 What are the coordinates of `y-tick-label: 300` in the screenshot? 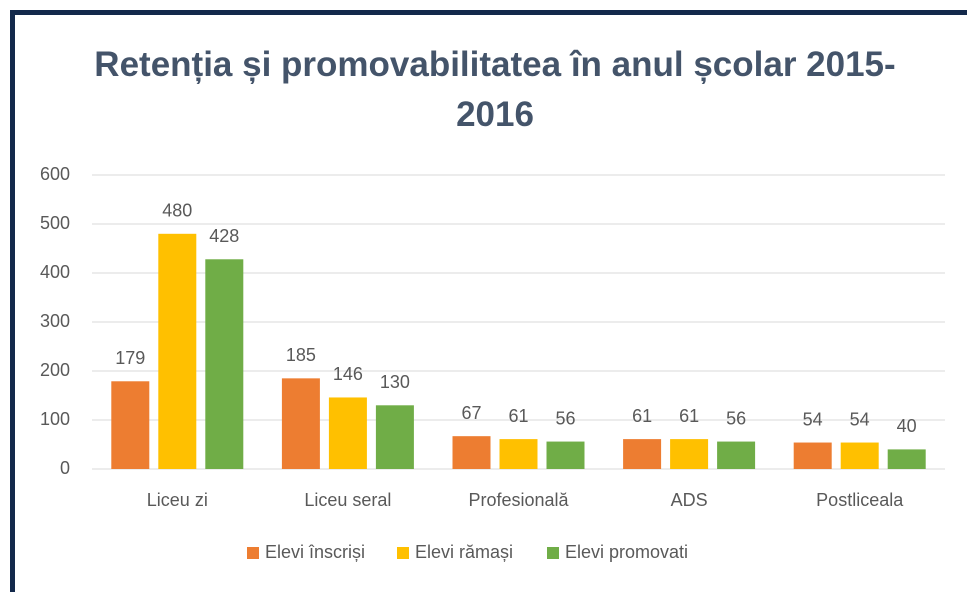 It's located at (55, 321).